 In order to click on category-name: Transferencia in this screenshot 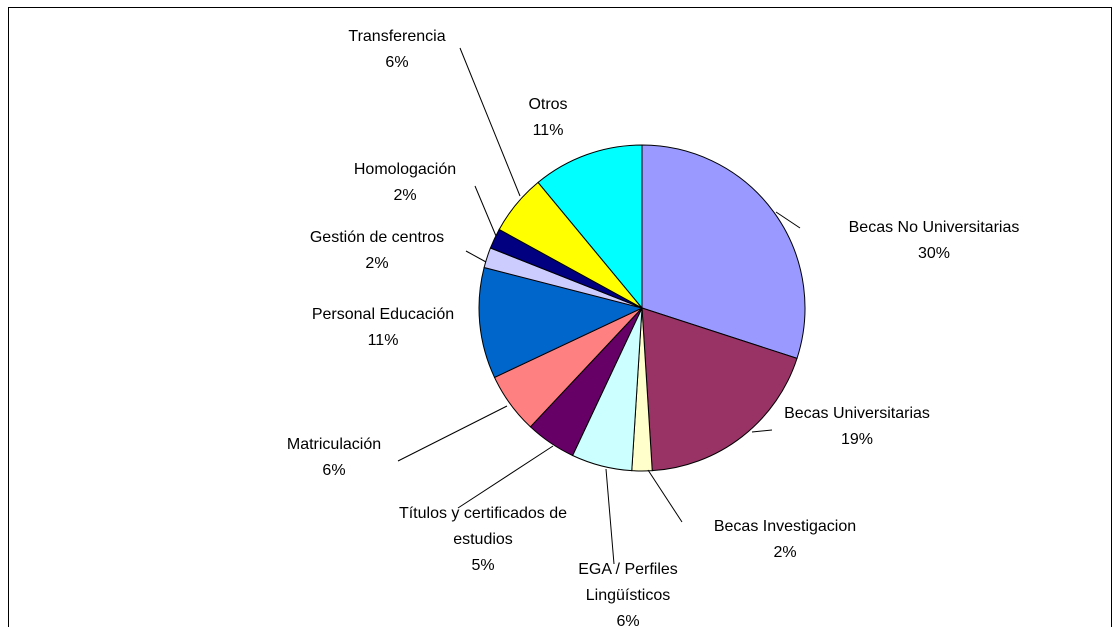, I will do `click(397, 36)`.